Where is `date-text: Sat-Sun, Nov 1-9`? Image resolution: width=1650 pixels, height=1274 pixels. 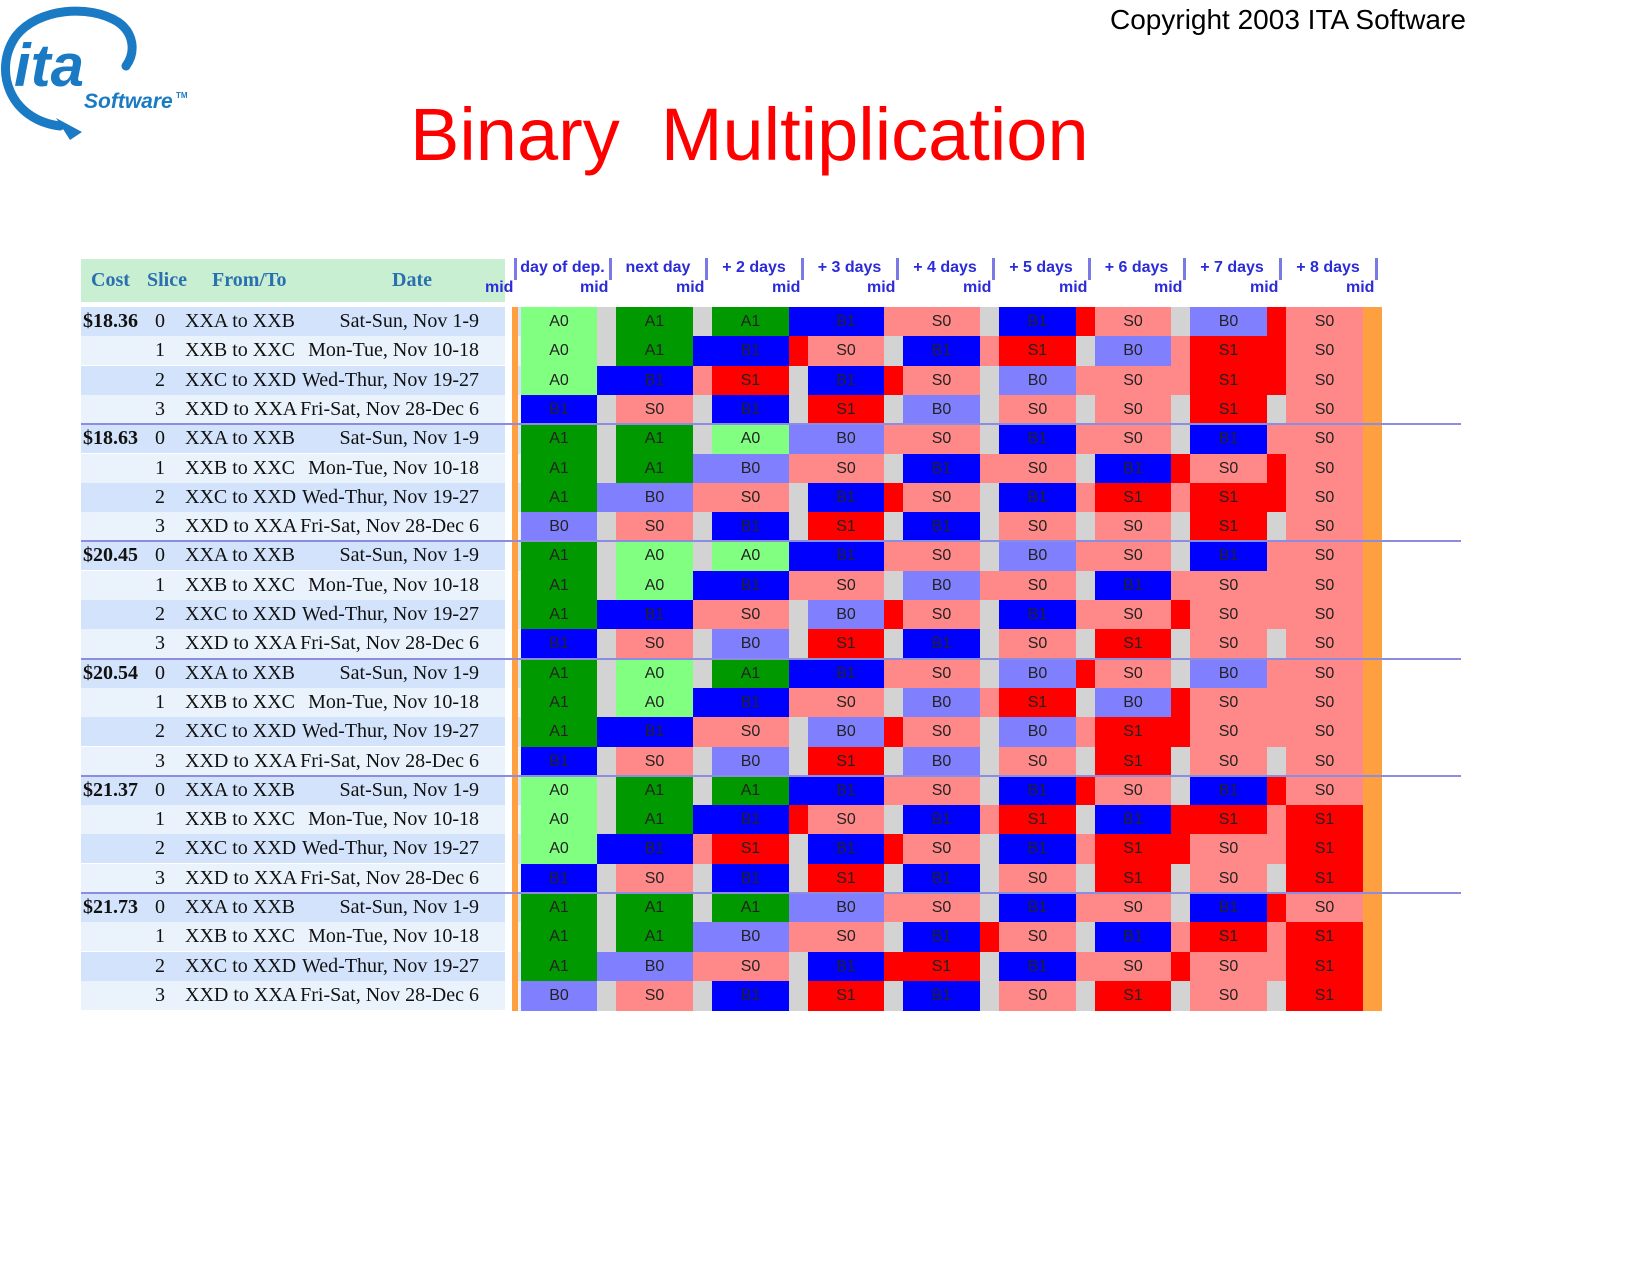 date-text: Sat-Sun, Nov 1-9 is located at coordinates (409, 672).